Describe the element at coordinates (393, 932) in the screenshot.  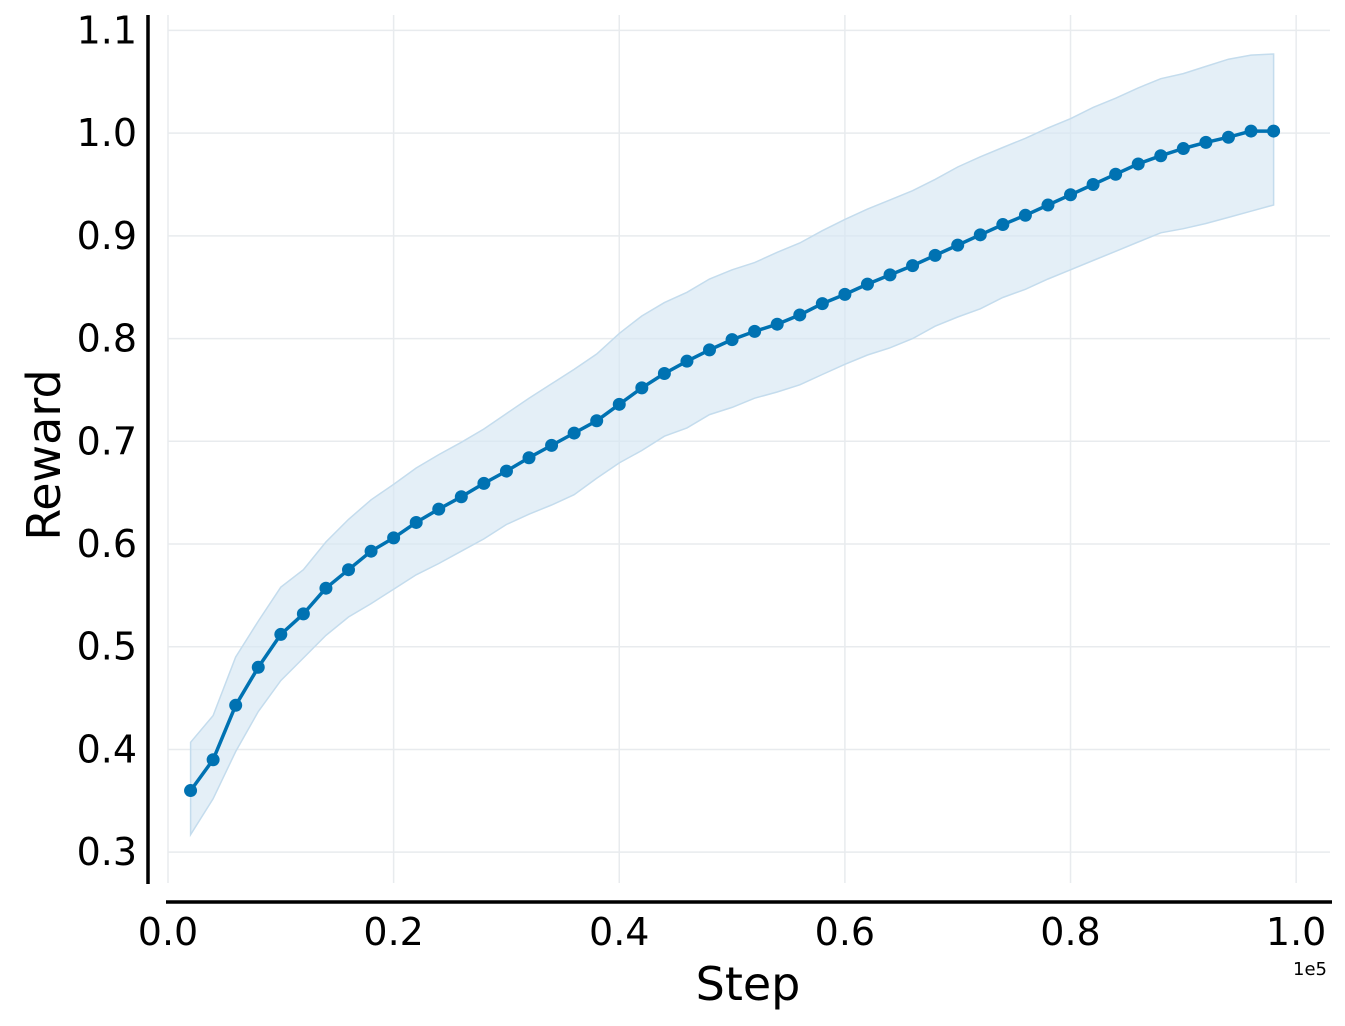
I see `x-tick-label-1: 0.2` at that location.